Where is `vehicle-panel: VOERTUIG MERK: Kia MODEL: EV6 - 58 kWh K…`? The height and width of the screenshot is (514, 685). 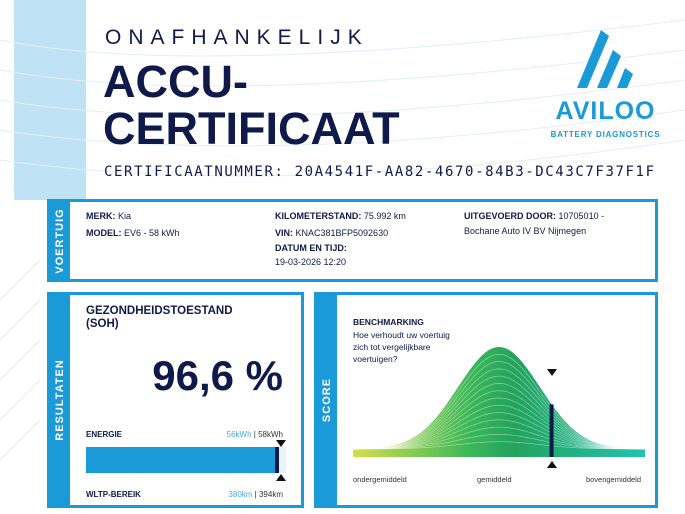 vehicle-panel: VOERTUIG MERK: Kia MODEL: EV6 - 58 kWh K… is located at coordinates (352, 240).